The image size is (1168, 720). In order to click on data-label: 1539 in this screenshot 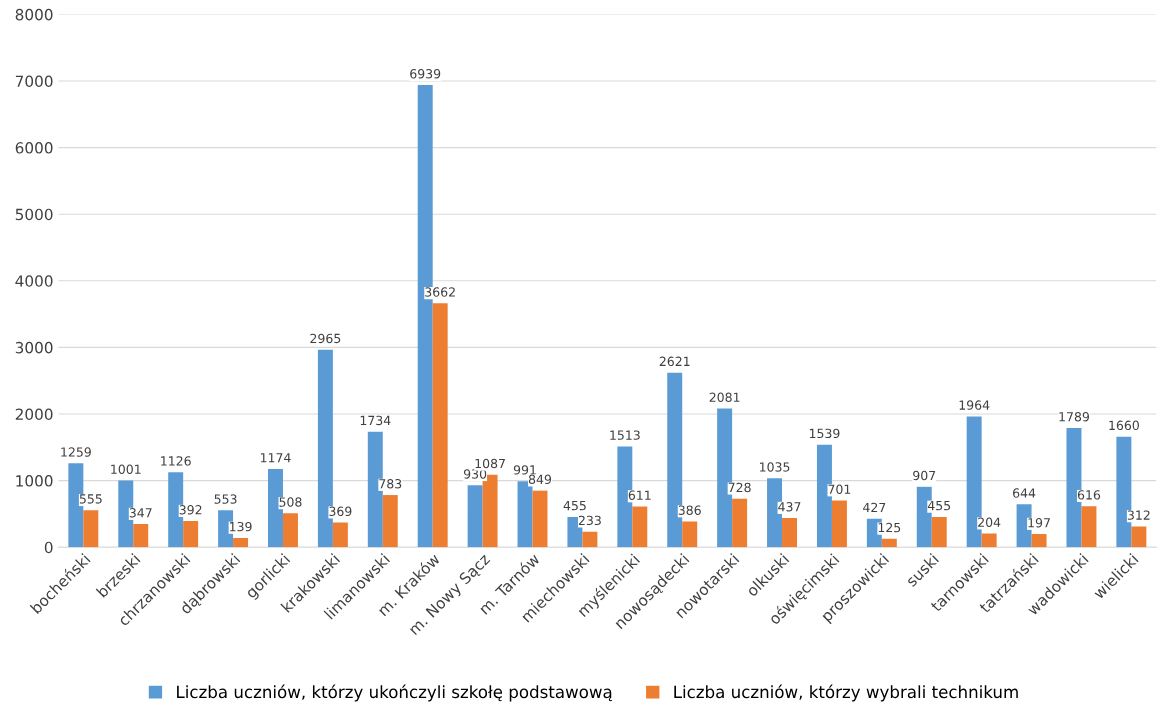, I will do `click(824, 433)`.